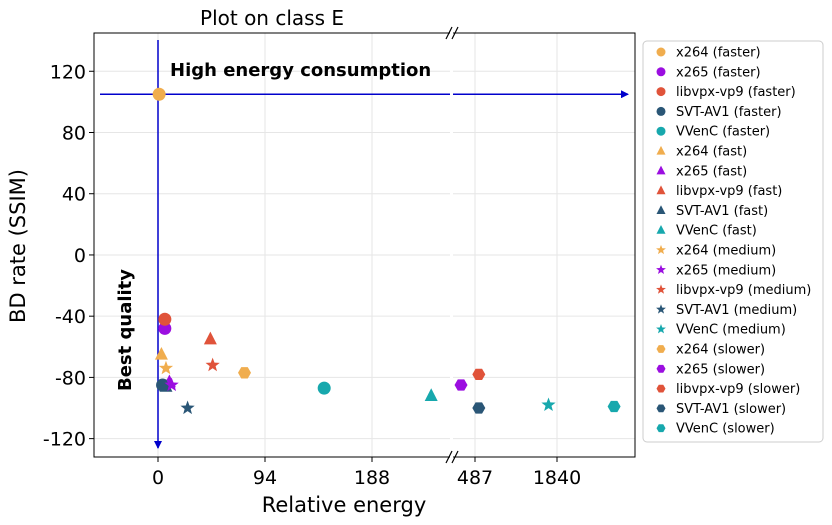 The height and width of the screenshot is (525, 832). Describe the element at coordinates (18, 246) in the screenshot. I see `y-axis-label: BD rate (SSIM)` at that location.